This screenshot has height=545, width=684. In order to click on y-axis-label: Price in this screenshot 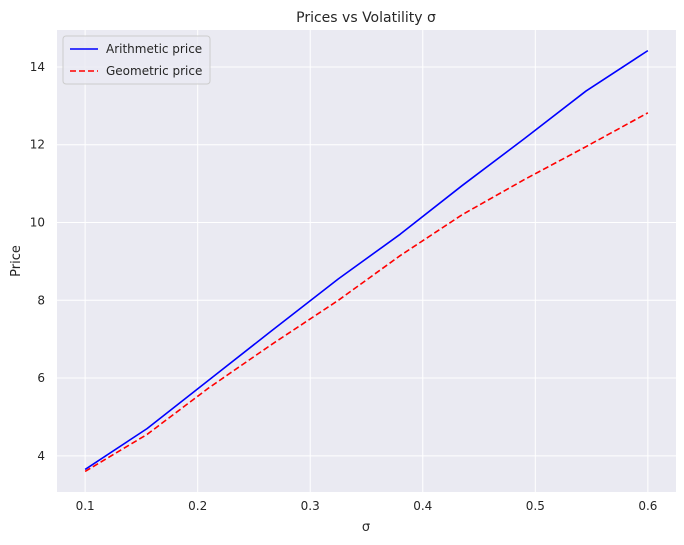, I will do `click(16, 261)`.